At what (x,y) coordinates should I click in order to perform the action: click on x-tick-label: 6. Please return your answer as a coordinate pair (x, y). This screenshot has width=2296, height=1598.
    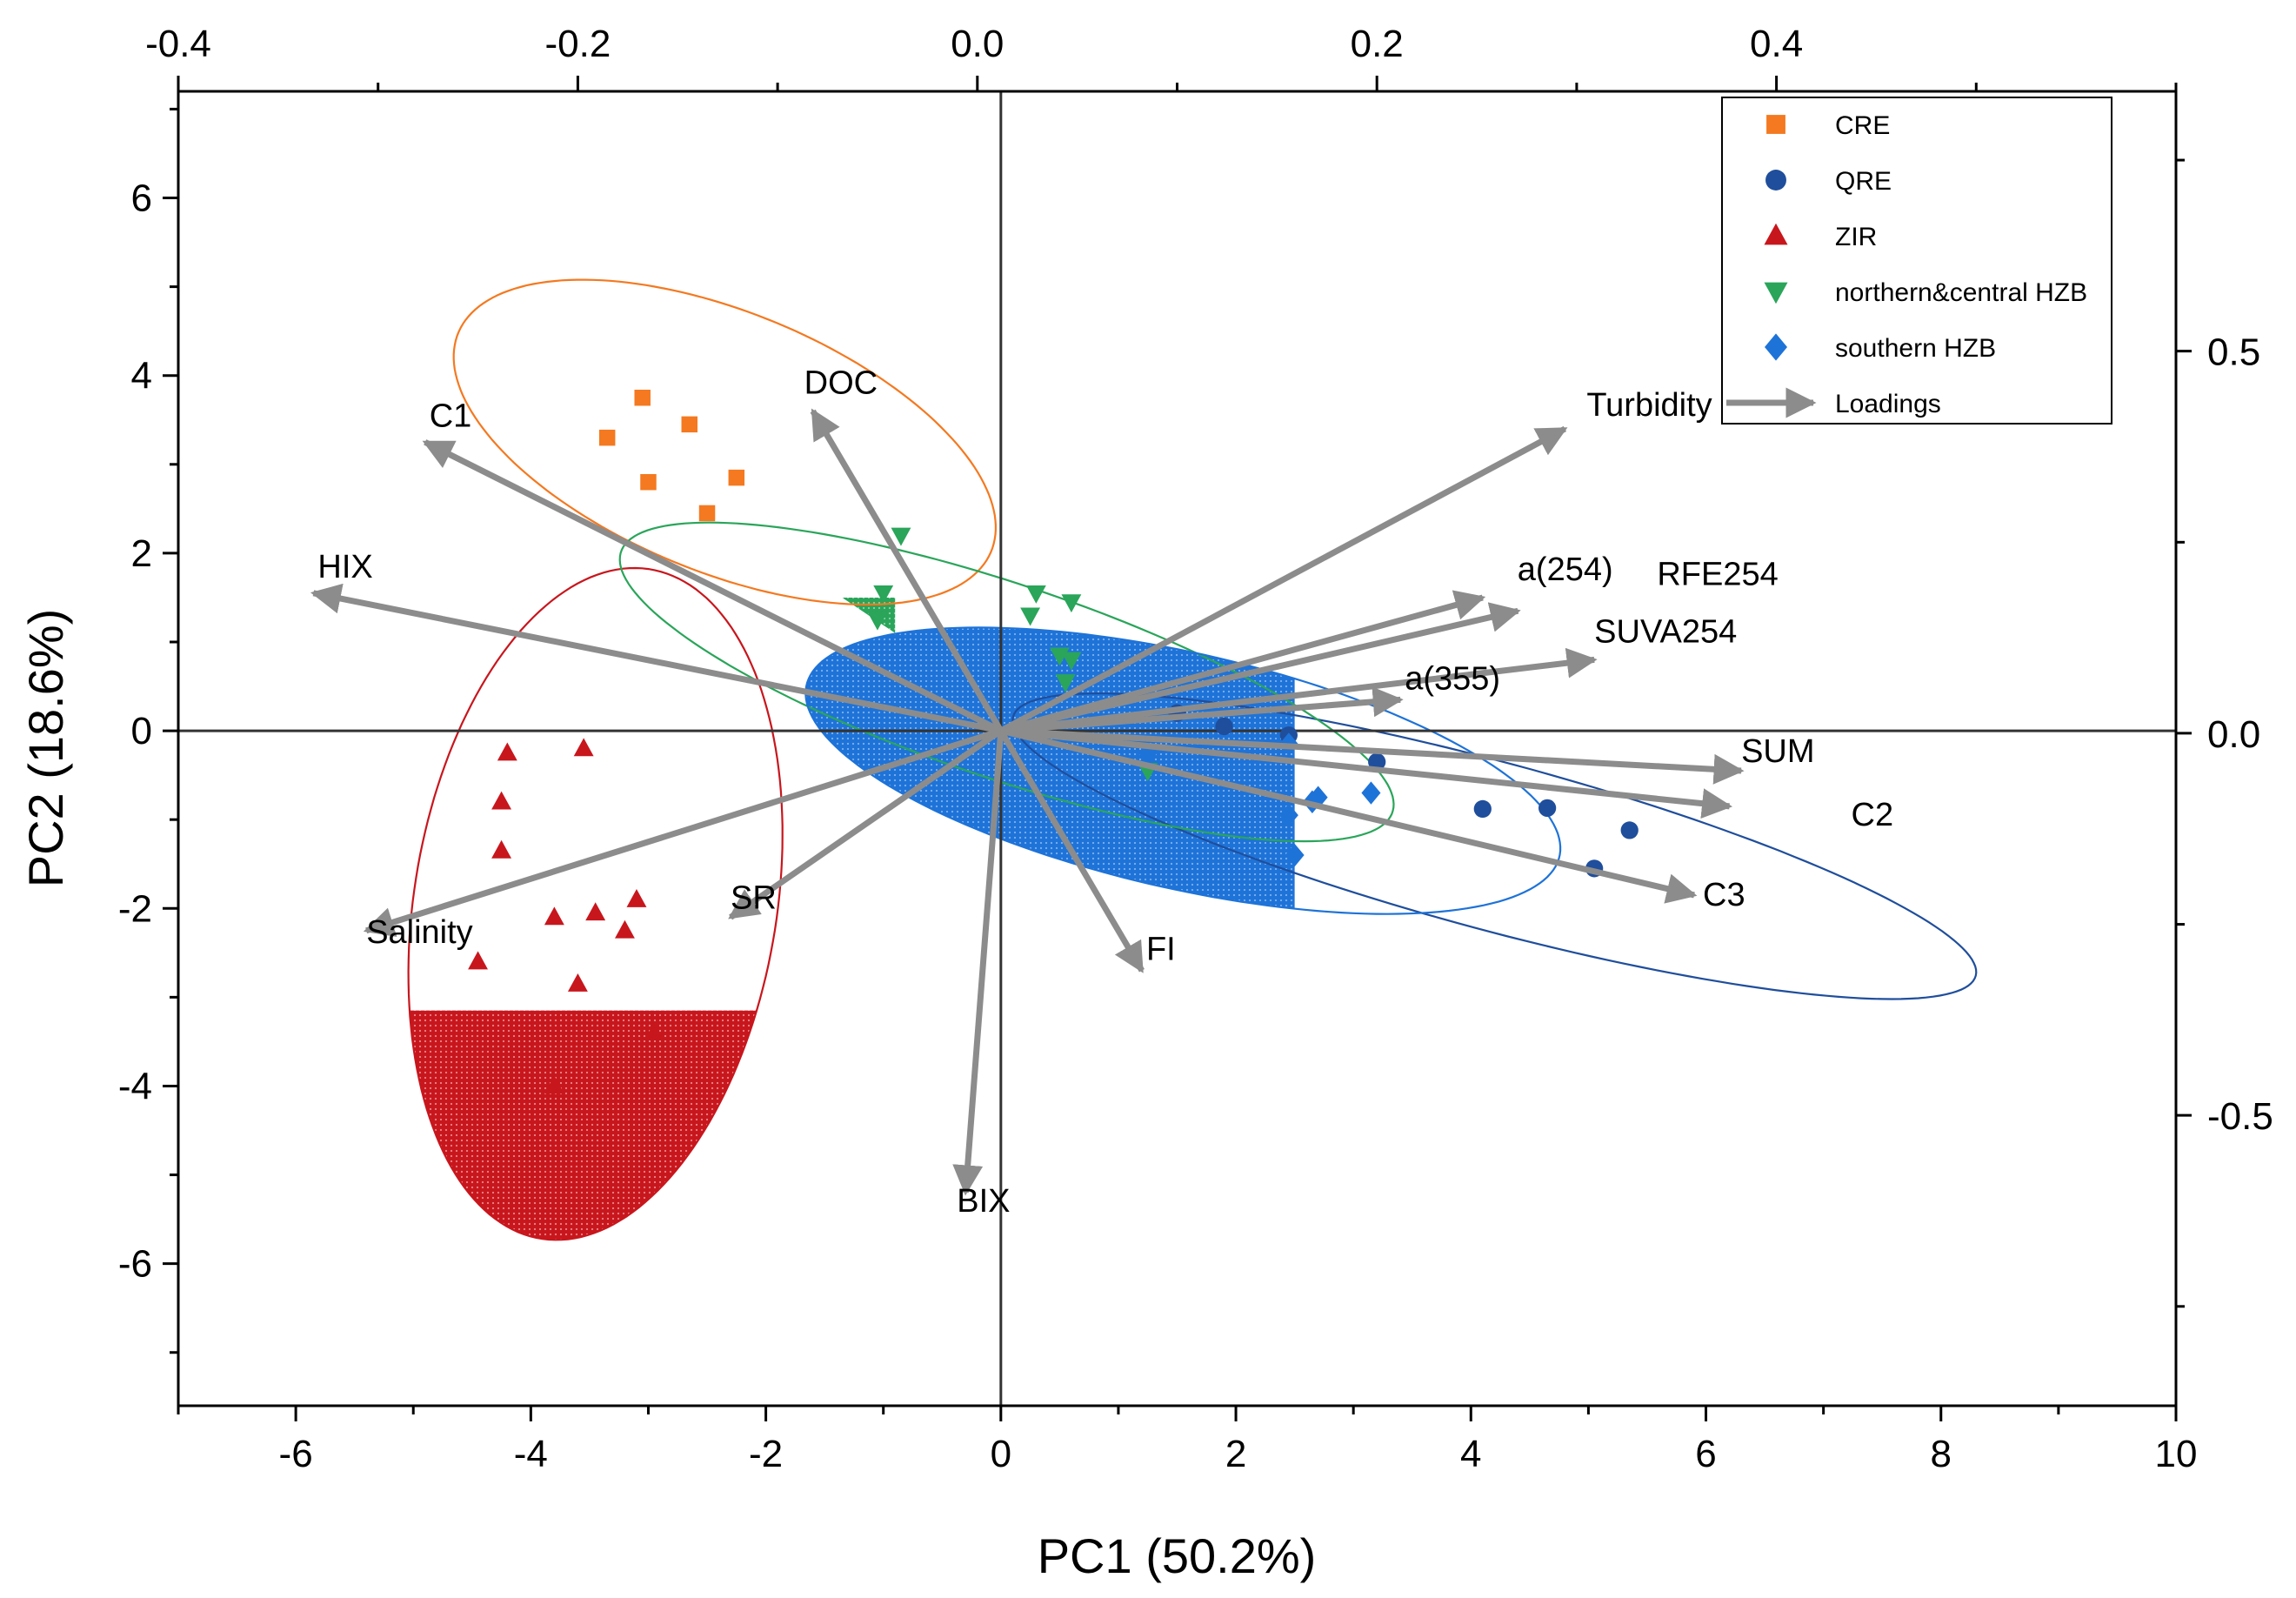
    Looking at the image, I should click on (1706, 1454).